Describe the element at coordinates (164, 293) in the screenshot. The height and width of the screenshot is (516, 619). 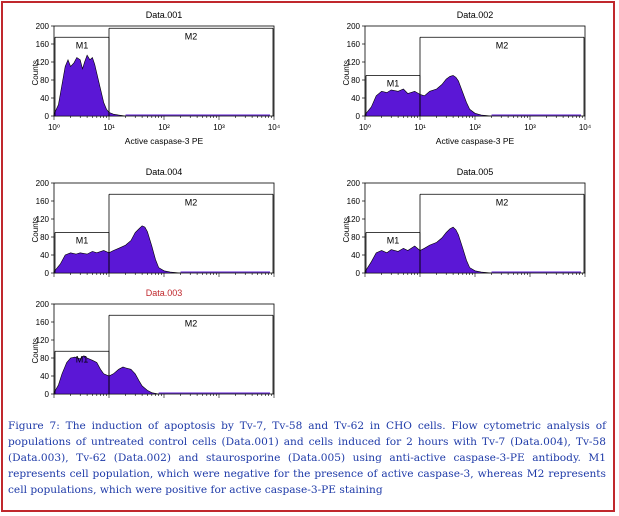
I see `chart-title: Data.003` at that location.